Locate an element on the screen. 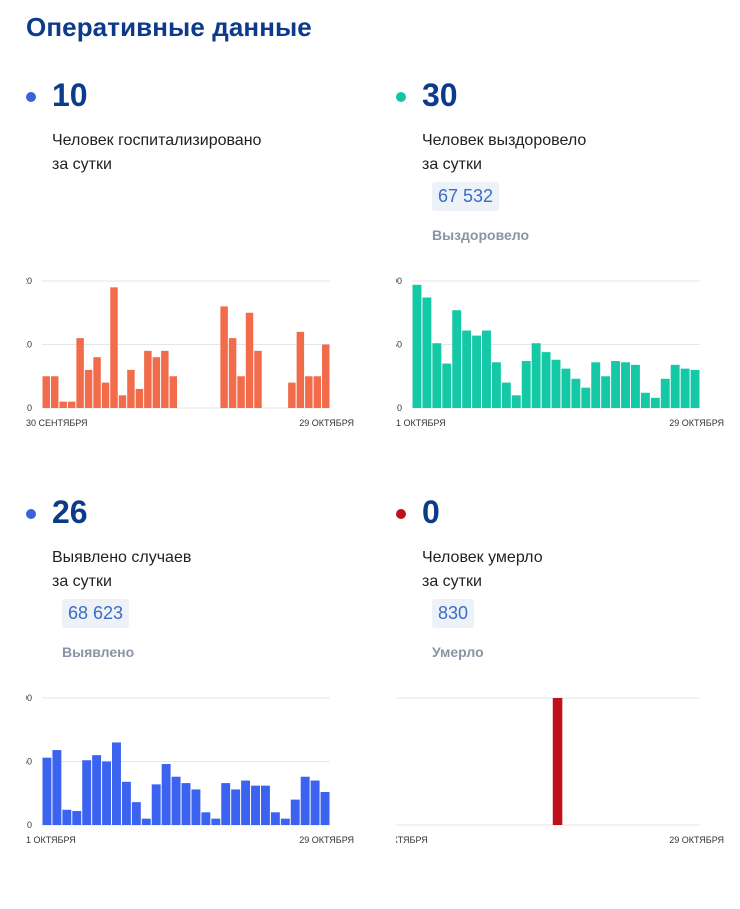 The image size is (740, 909). page-title: Оперативные данные is located at coordinates (169, 27).